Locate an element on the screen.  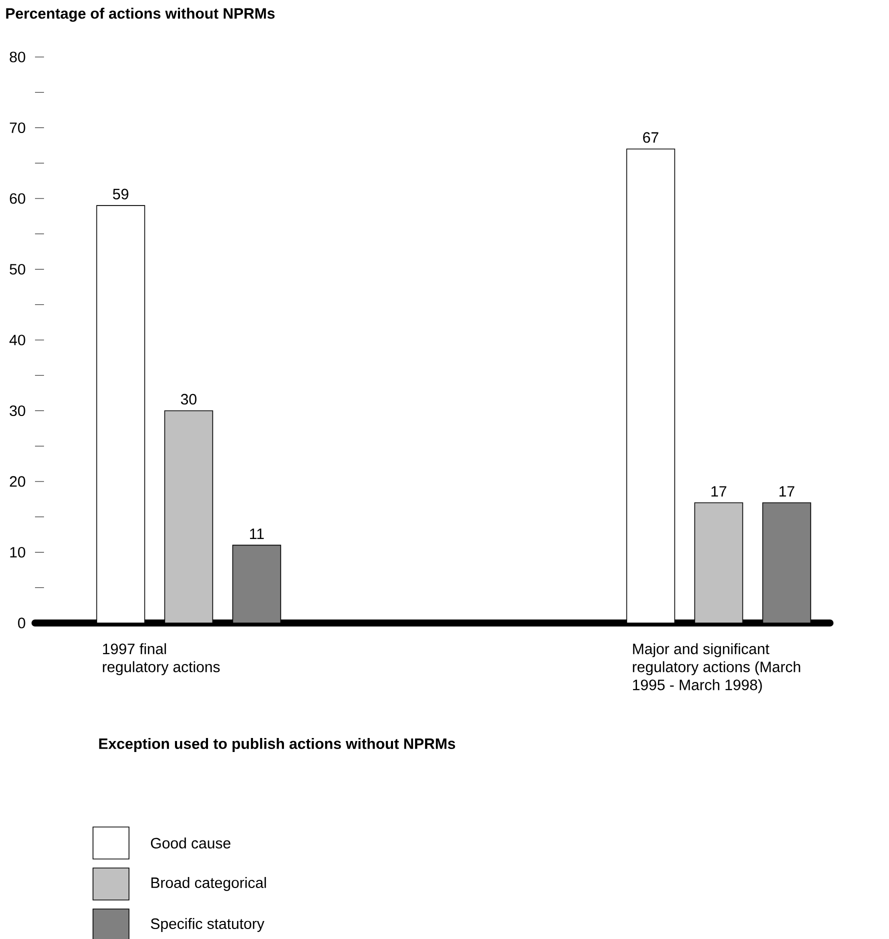
y-tick-label: 60 is located at coordinates (18, 198).